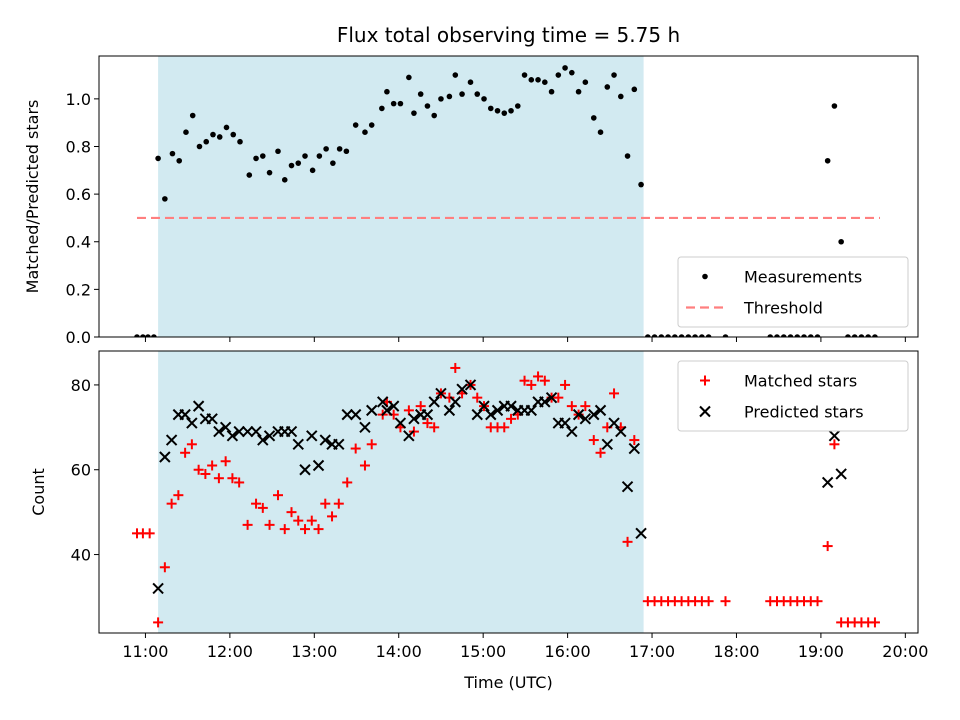  I want to click on x-tick-label: 16:00, so click(568, 651).